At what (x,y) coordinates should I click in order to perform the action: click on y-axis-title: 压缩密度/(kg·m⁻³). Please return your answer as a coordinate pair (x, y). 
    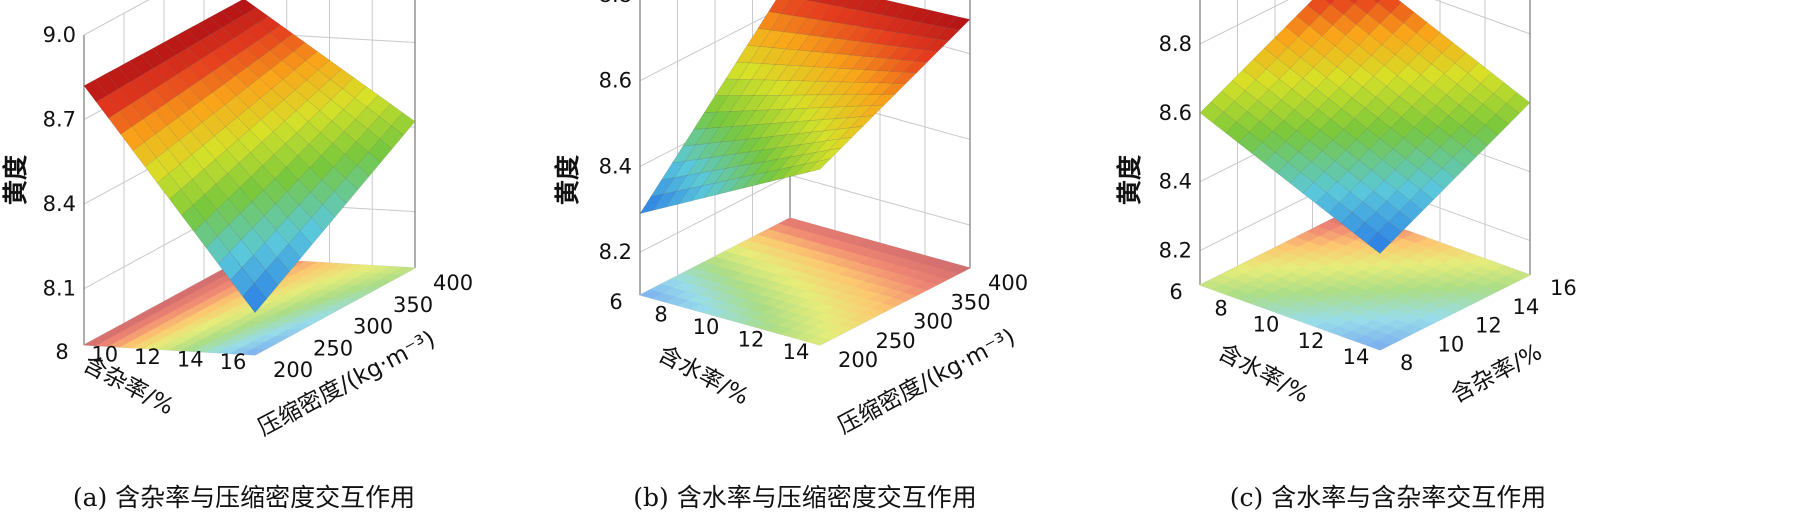
    Looking at the image, I should click on (927, 381).